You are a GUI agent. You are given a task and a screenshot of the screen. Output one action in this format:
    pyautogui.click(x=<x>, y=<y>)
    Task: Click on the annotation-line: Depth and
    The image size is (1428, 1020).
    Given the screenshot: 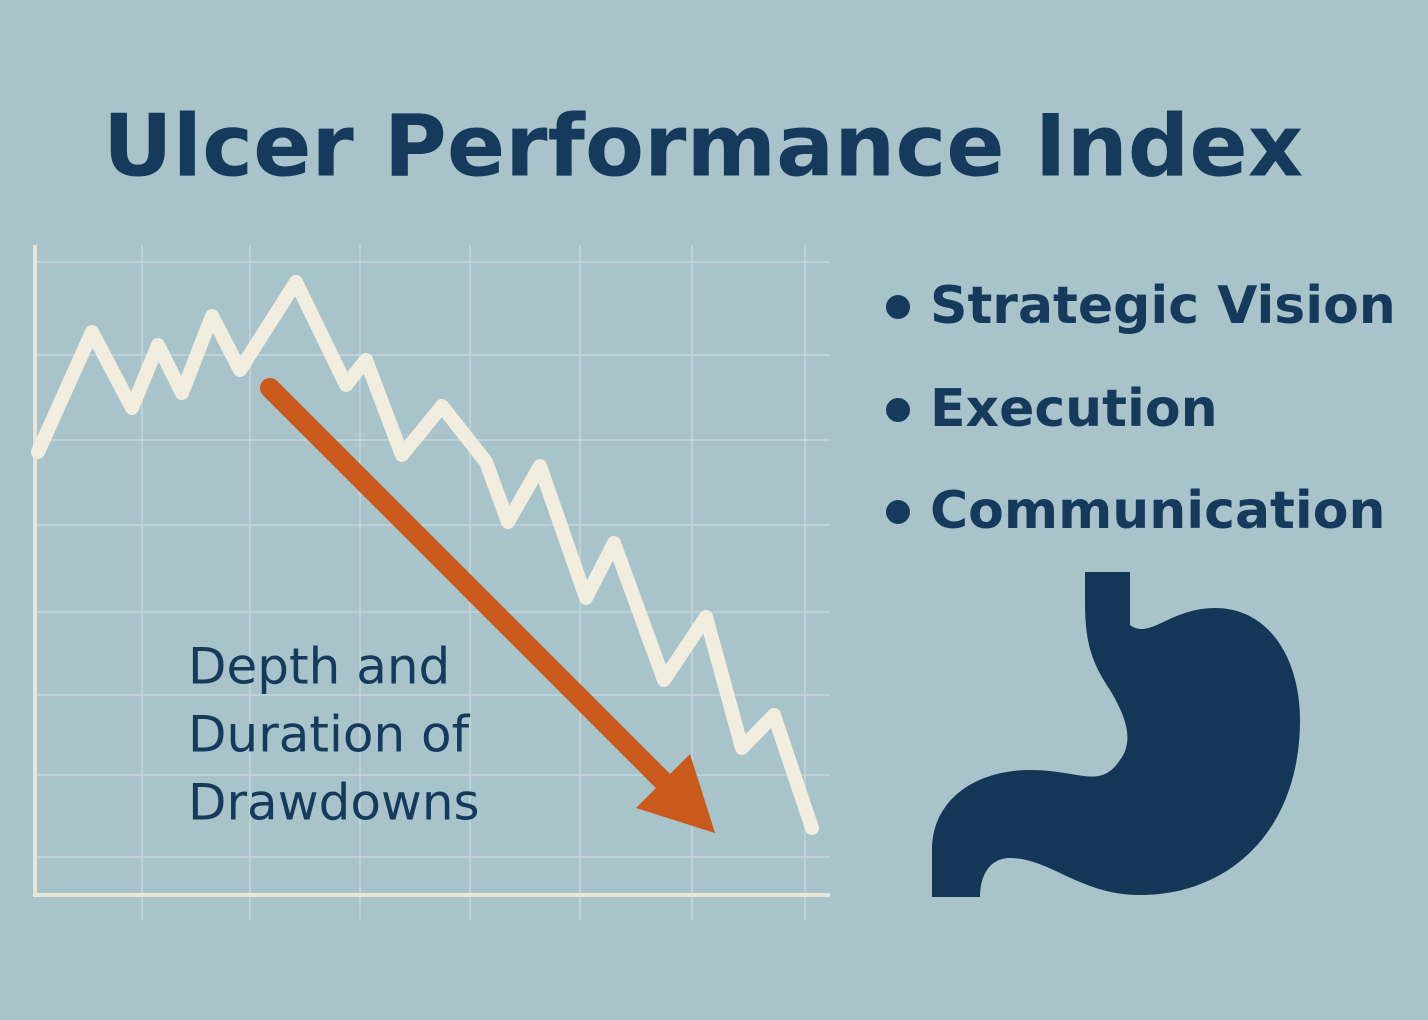 What is the action you would take?
    pyautogui.click(x=319, y=667)
    